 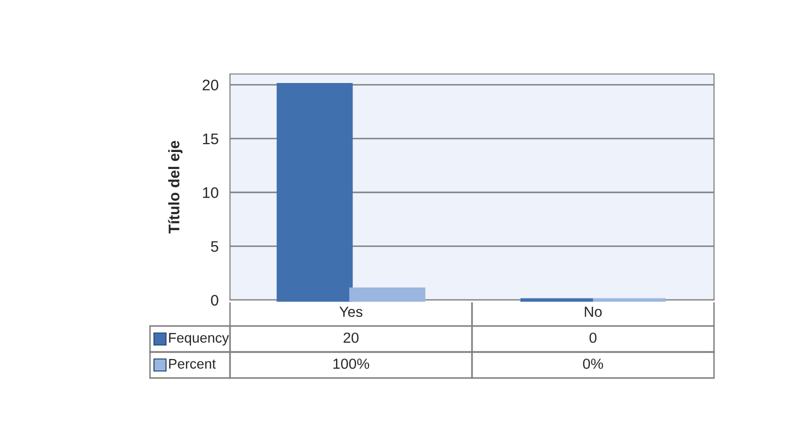 What do you see at coordinates (350, 311) in the screenshot?
I see `x-tick-label: Yes` at bounding box center [350, 311].